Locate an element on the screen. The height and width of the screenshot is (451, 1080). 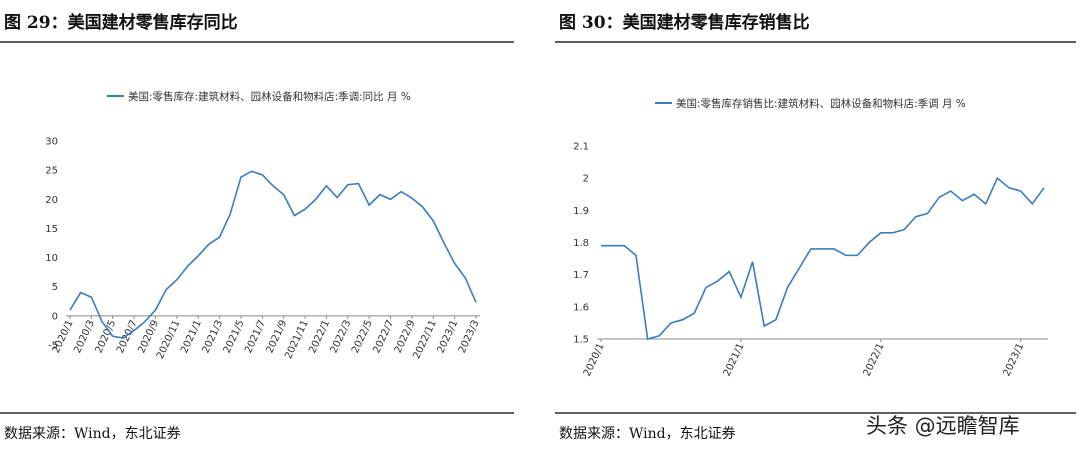
y-tick-label: 15 is located at coordinates (51, 229).